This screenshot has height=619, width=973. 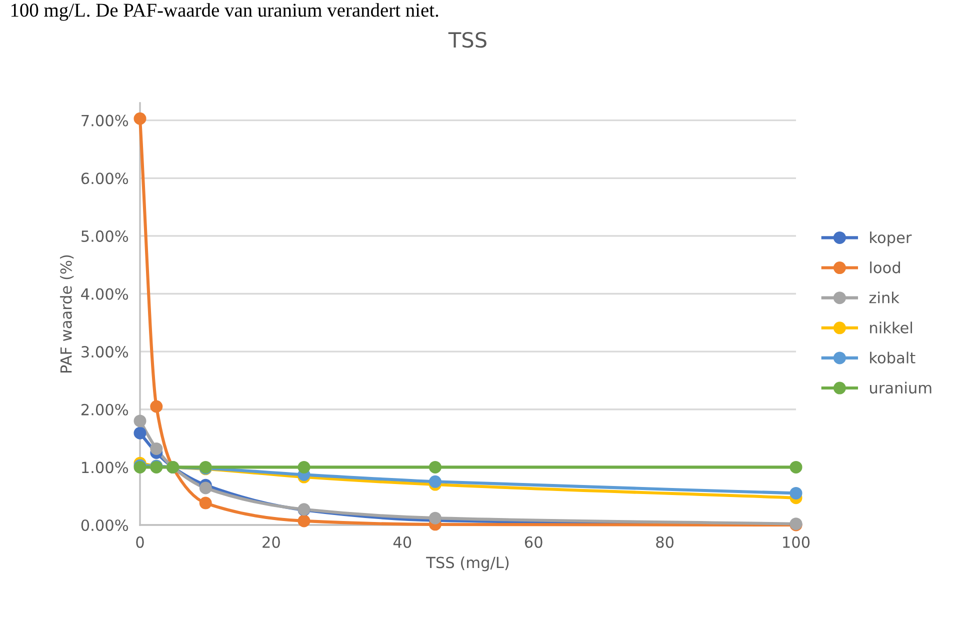 What do you see at coordinates (104, 410) in the screenshot?
I see `y-tick-label: 2.00%` at bounding box center [104, 410].